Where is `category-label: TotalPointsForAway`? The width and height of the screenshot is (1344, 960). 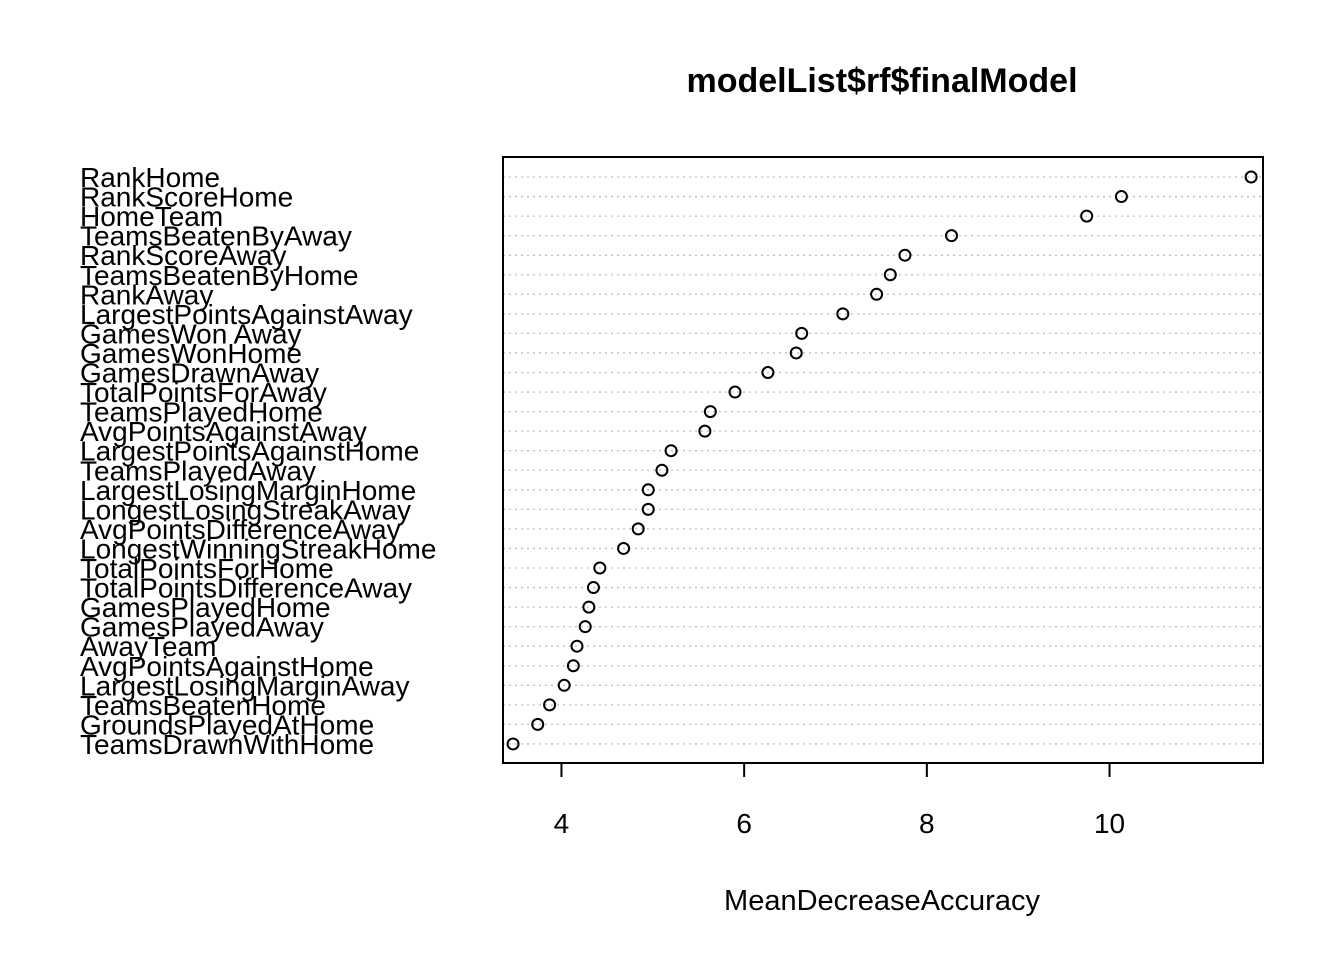
category-label: TotalPointsForAway is located at coordinates (203, 392).